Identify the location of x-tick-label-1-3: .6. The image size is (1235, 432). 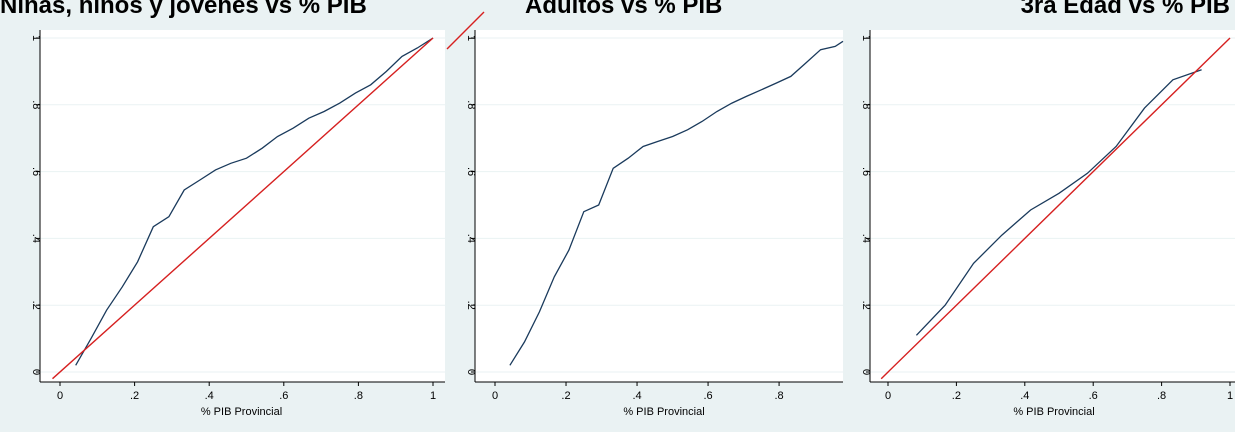
(283, 396).